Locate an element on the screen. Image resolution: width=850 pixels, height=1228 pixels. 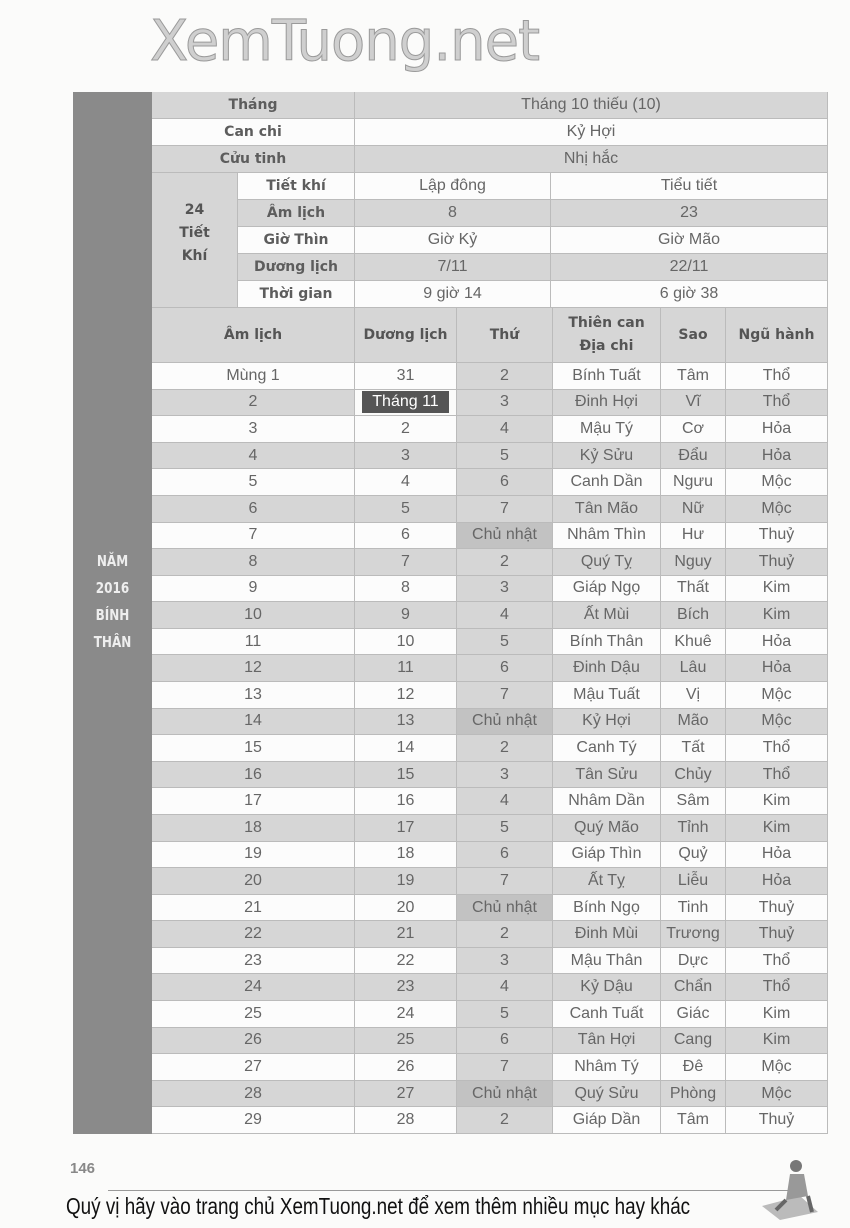
table-cell: Chẩn is located at coordinates (693, 988).